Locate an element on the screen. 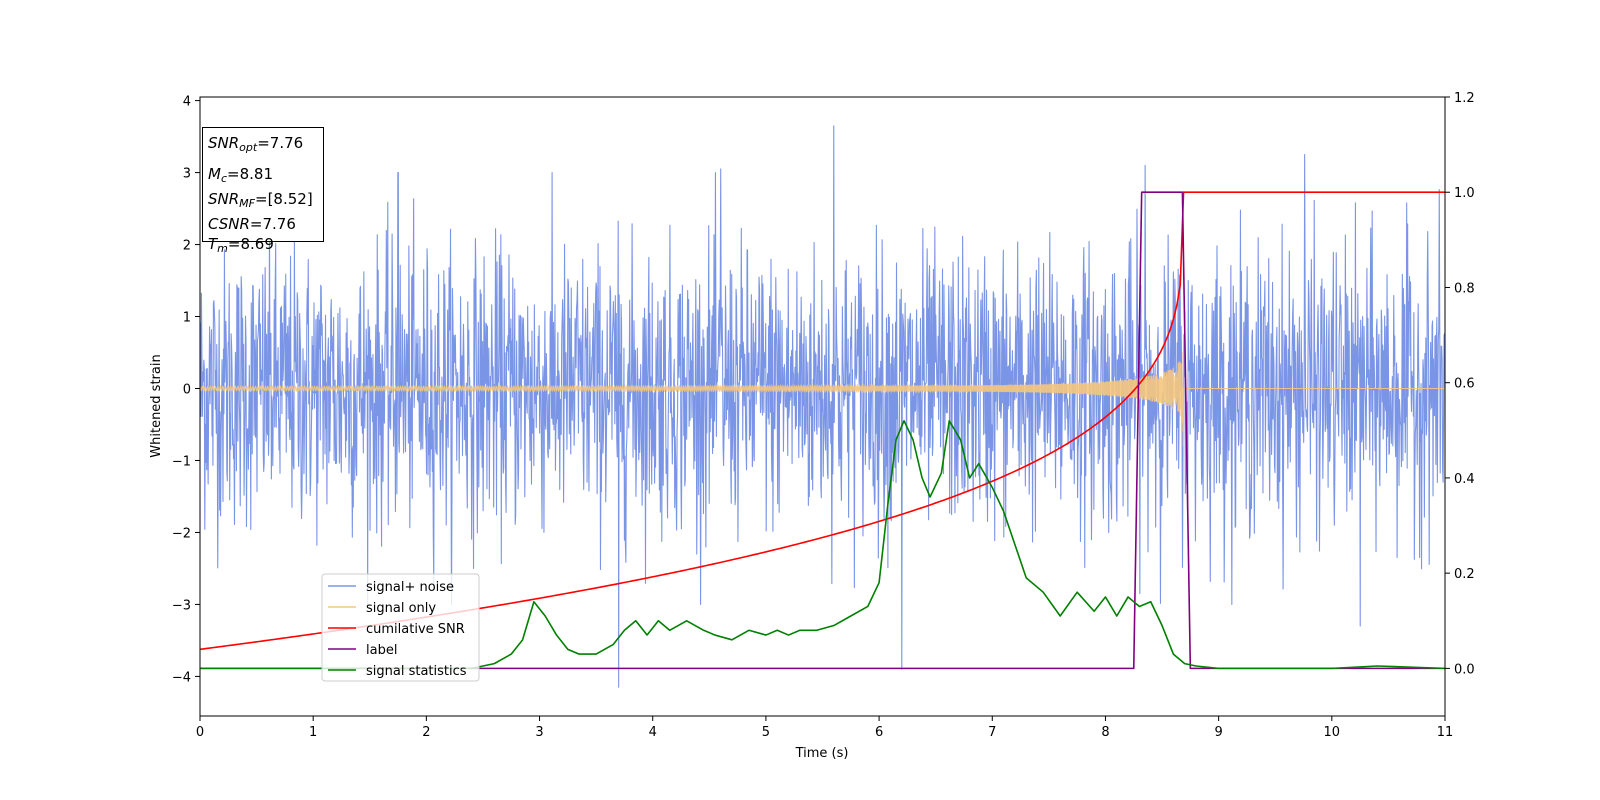  y-left-tick-label: −4 is located at coordinates (181, 677).